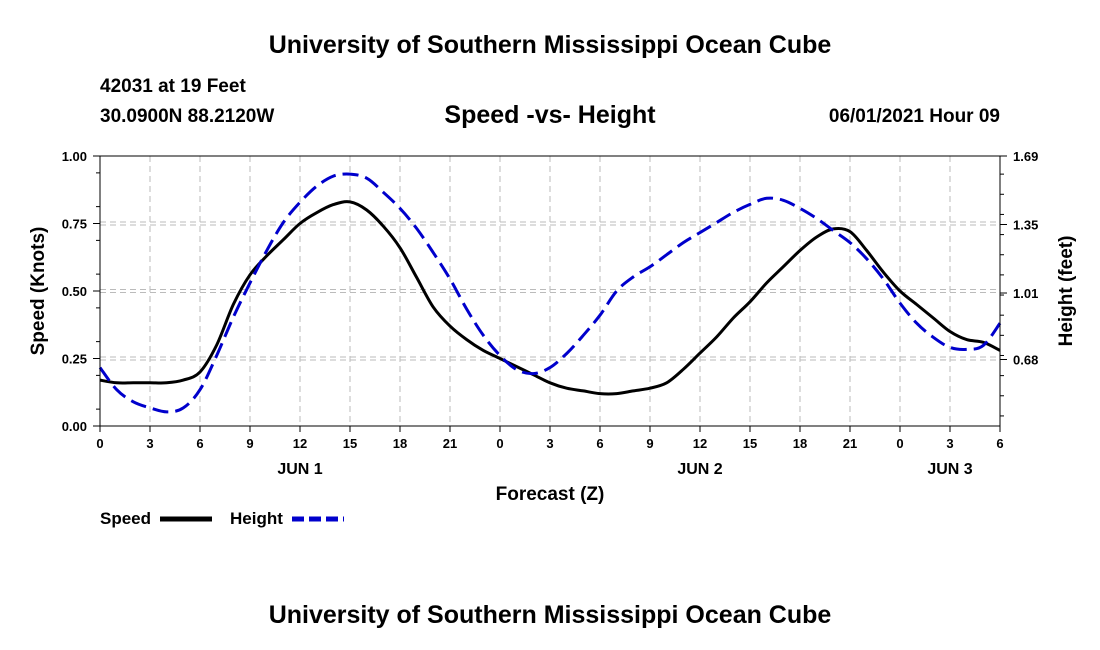  Describe the element at coordinates (550, 494) in the screenshot. I see `x-axis-label: Forecast (Z)` at that location.